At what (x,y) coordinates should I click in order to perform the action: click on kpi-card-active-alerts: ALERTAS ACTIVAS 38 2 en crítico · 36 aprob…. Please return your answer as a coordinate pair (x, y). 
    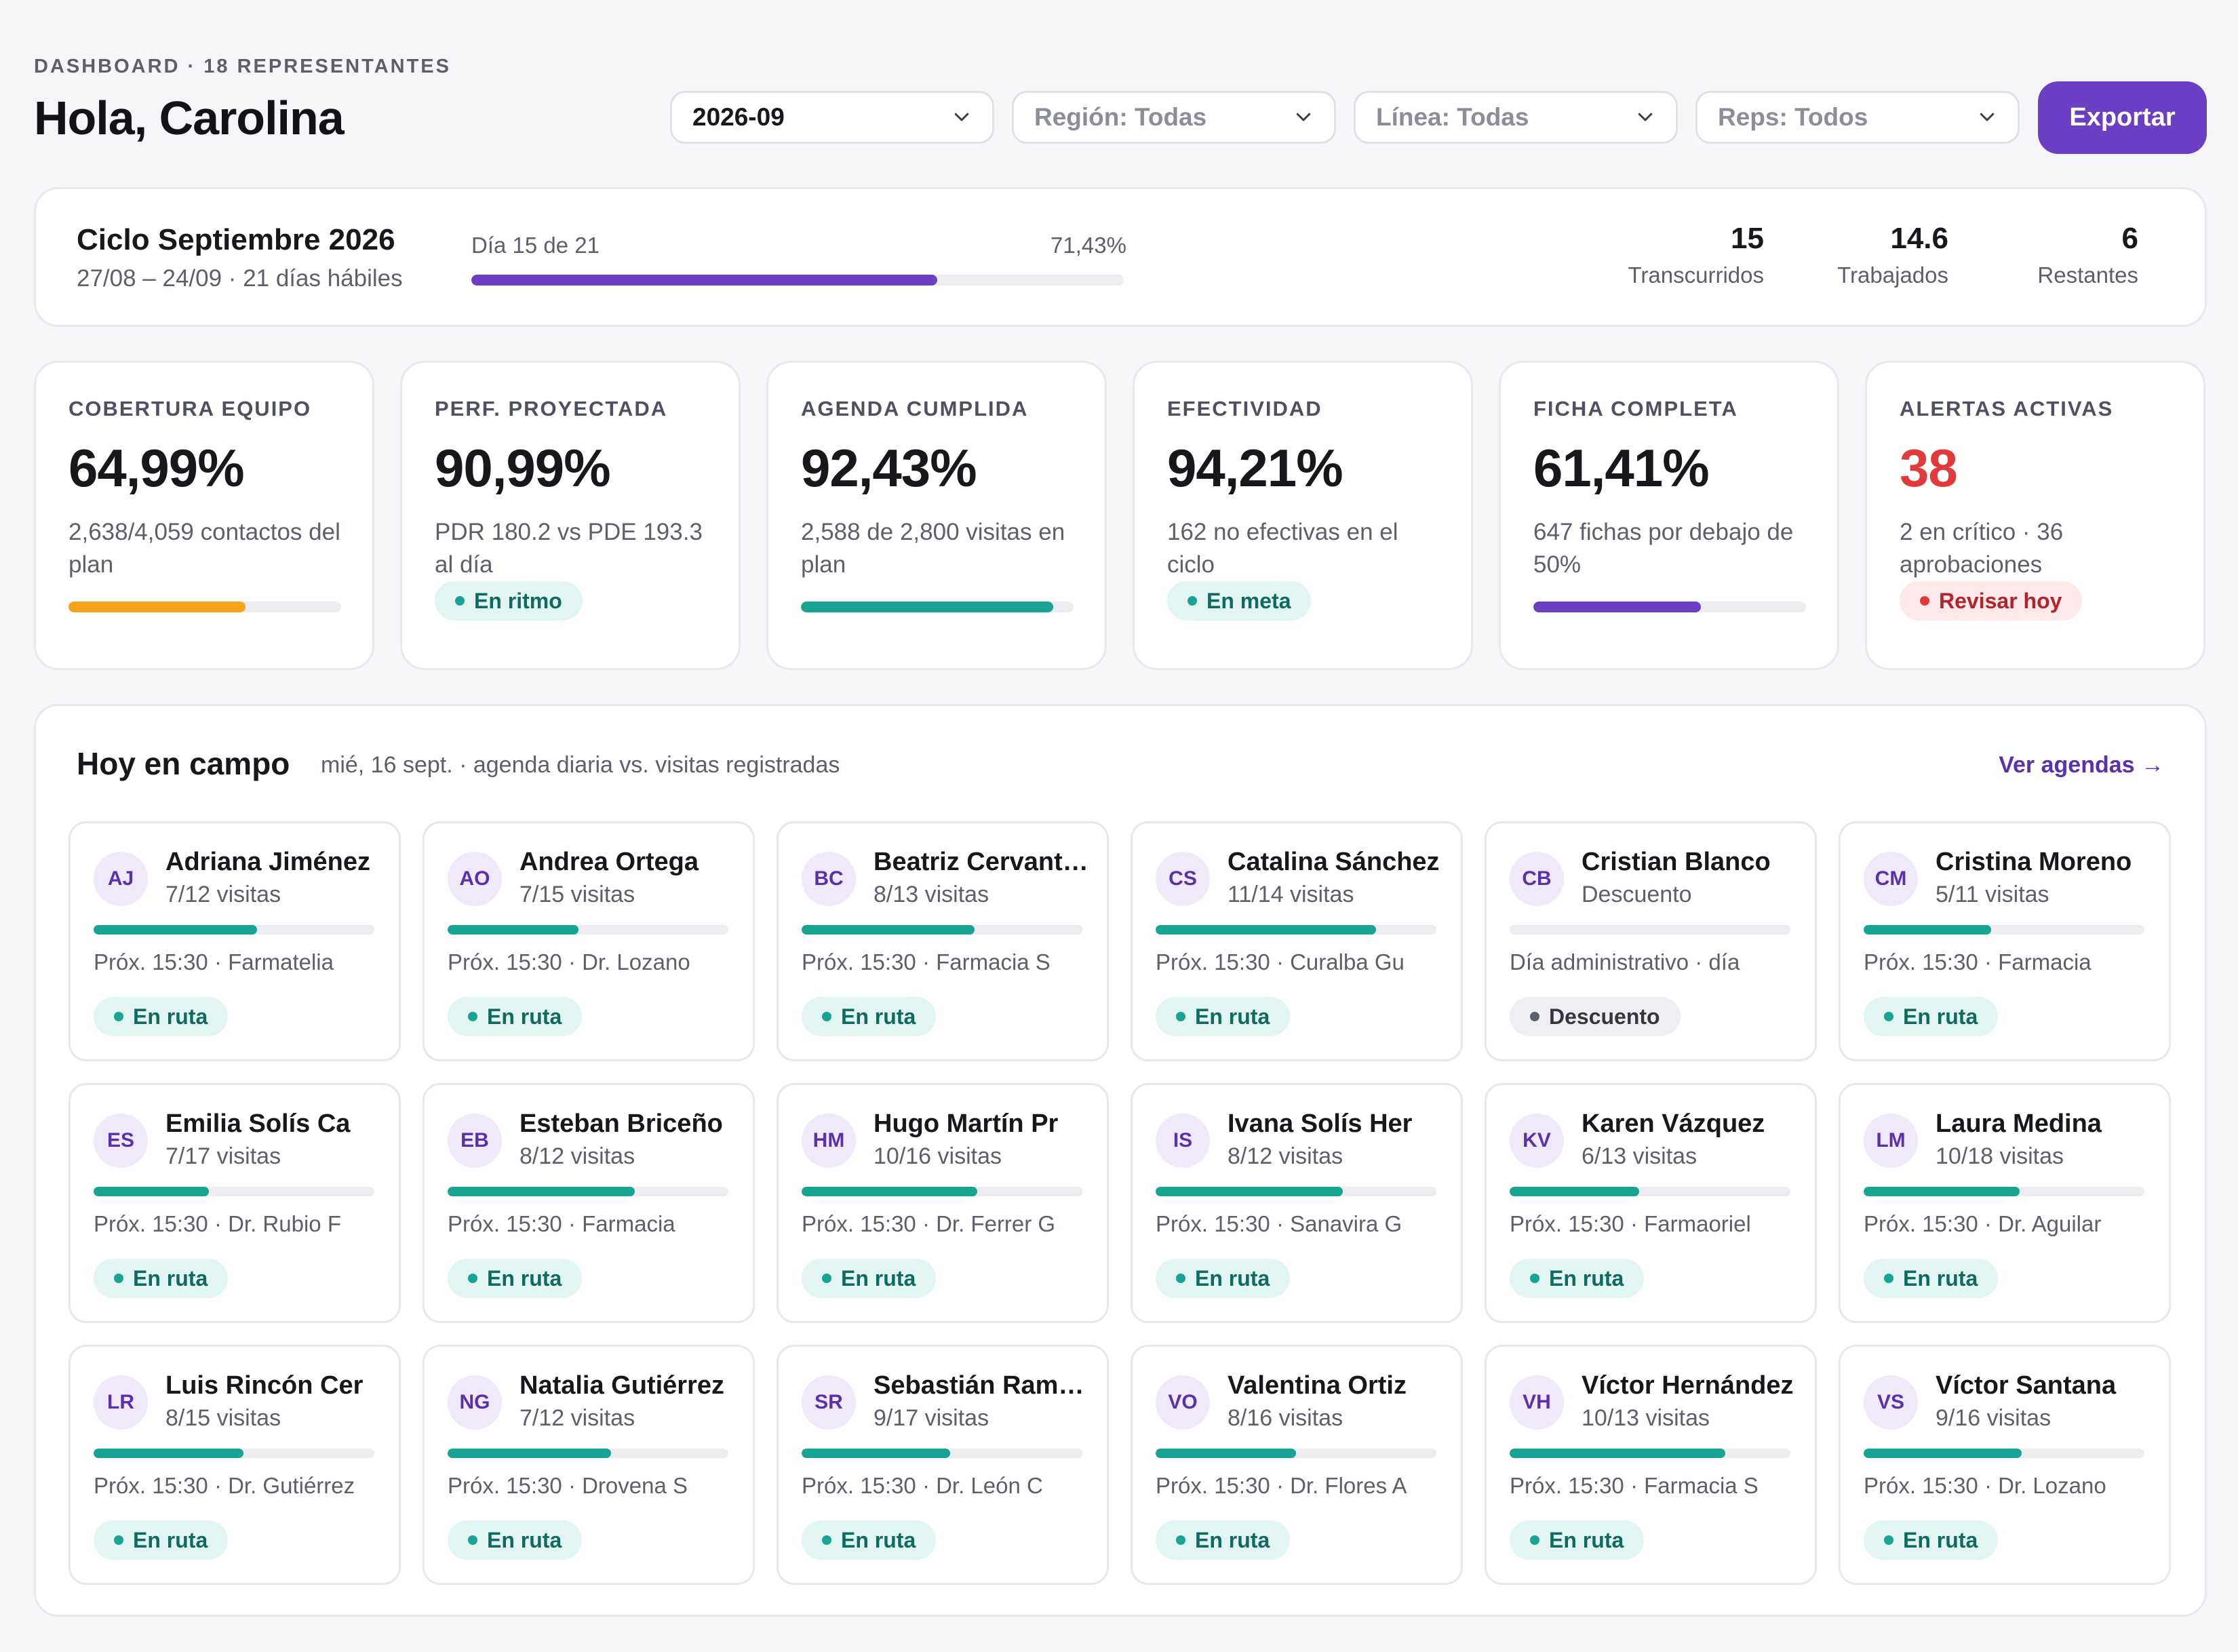
    Looking at the image, I should click on (2035, 515).